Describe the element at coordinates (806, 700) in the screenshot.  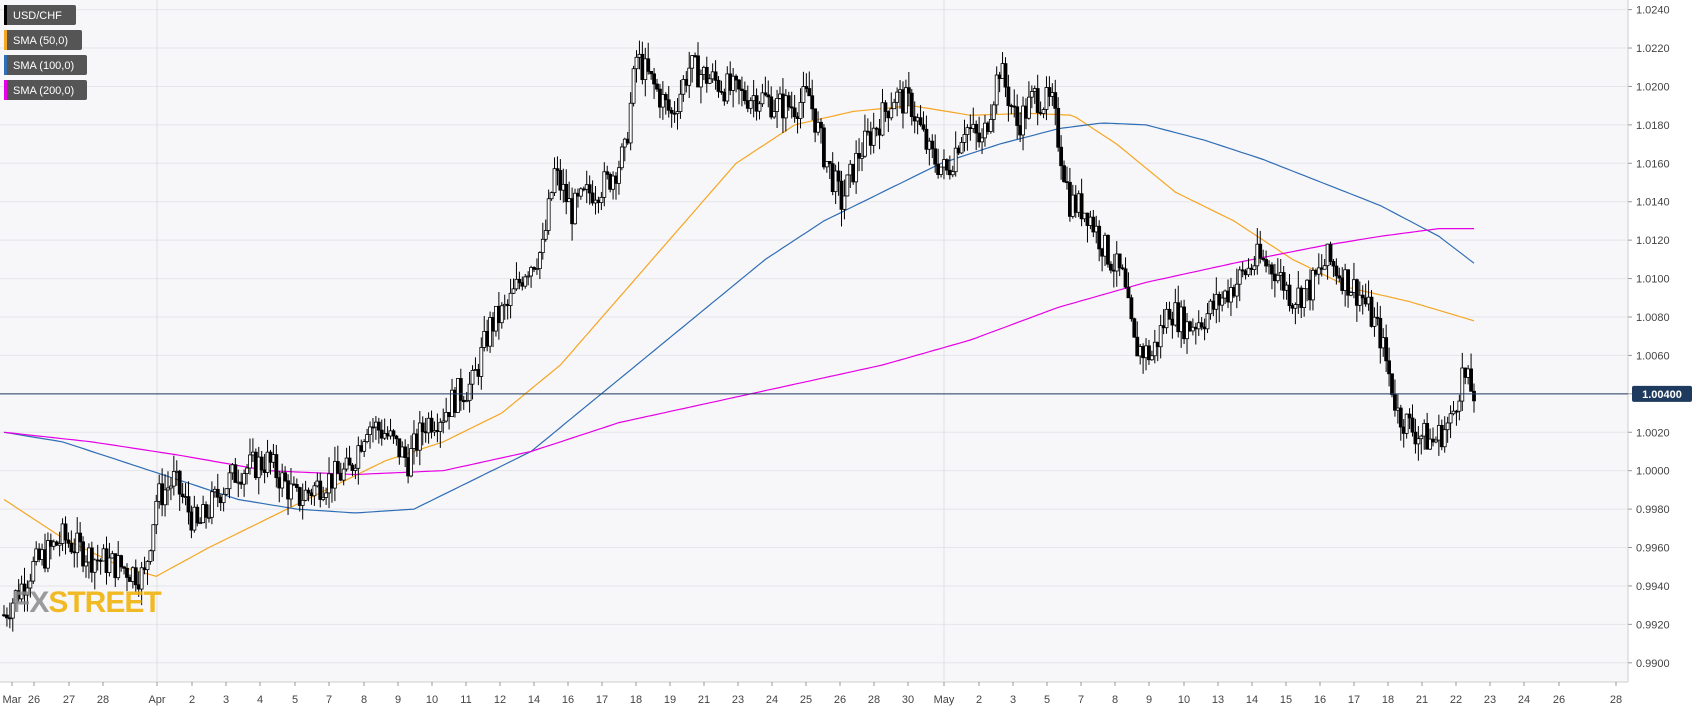
I see `x-tick-label: 25` at that location.